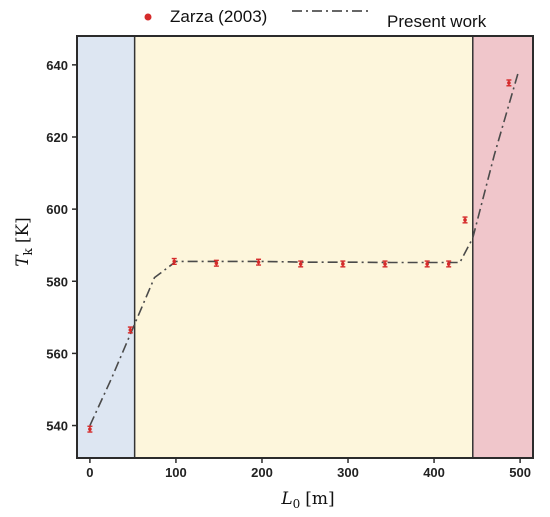 The width and height of the screenshot is (550, 517). I want to click on x-tick-label-0: 0, so click(89, 472).